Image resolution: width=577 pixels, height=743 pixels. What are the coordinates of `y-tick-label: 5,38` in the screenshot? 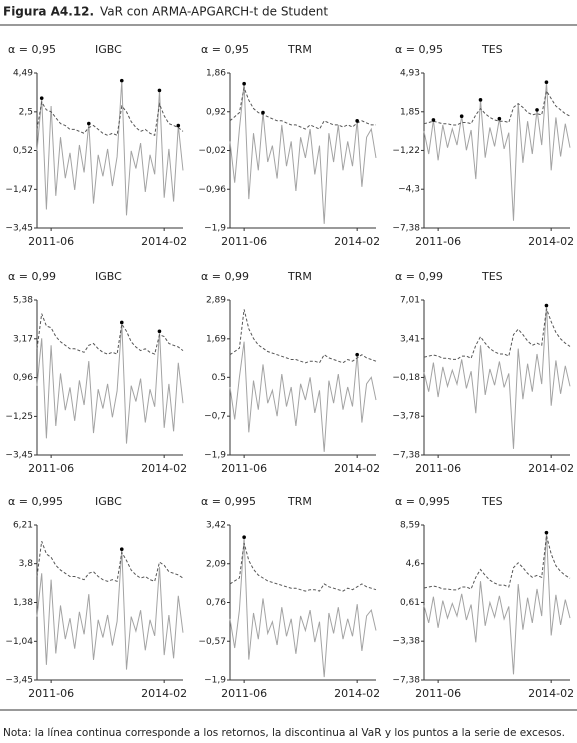 It's located at (23, 301).